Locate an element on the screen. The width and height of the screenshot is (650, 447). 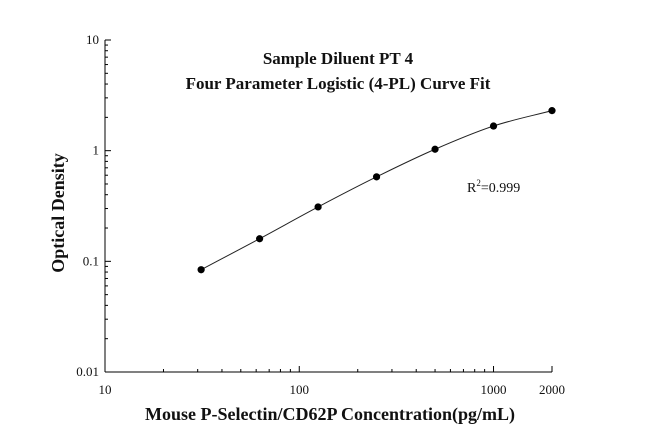
chart-title-line-1: Sample Diluent PT 4 is located at coordinates (338, 58).